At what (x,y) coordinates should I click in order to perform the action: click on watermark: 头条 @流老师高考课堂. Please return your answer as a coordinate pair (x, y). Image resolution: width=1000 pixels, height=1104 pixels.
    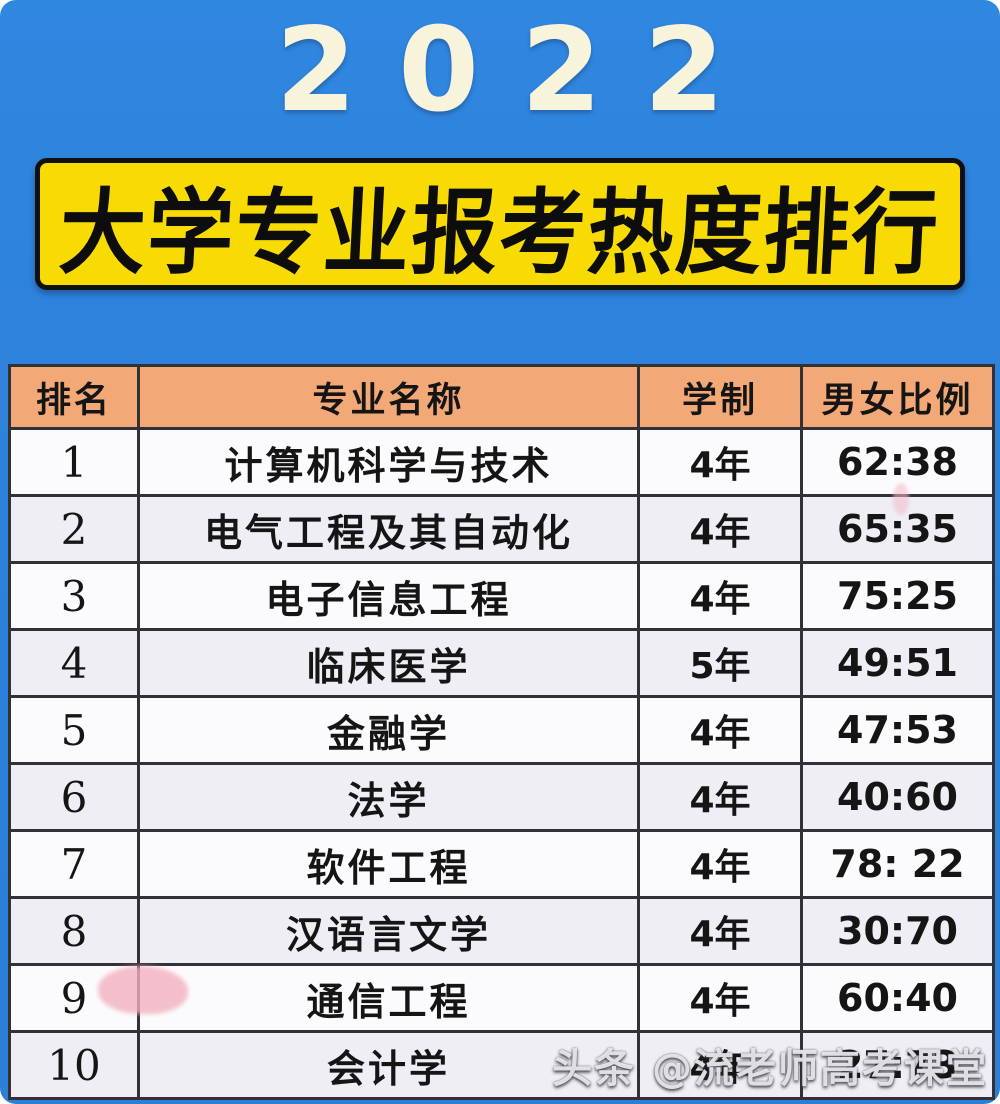
    Looking at the image, I should click on (770, 1069).